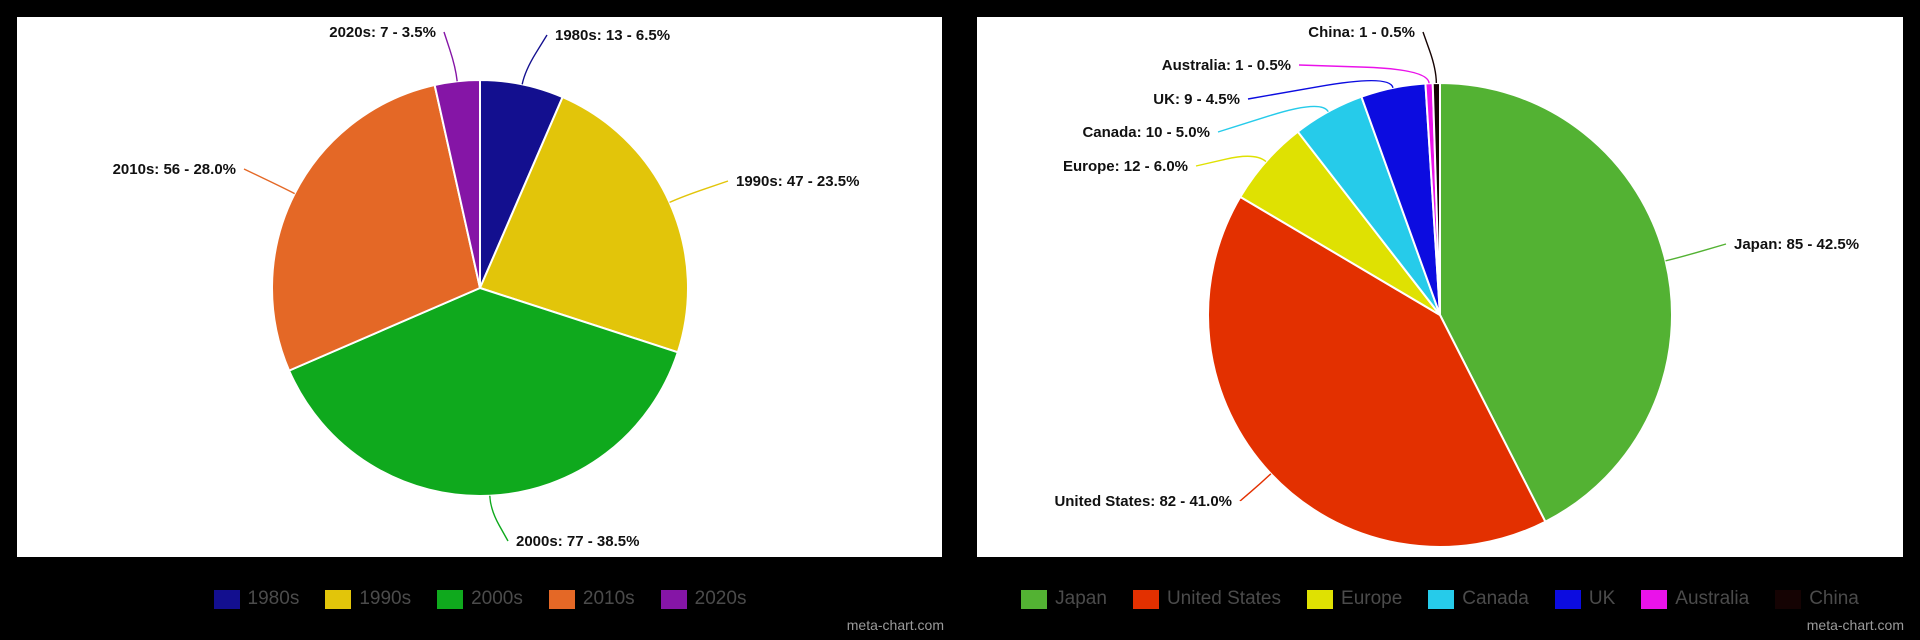 The width and height of the screenshot is (1920, 640). I want to click on data-label-canada: Canada: 10 - 5.0%, so click(1146, 132).